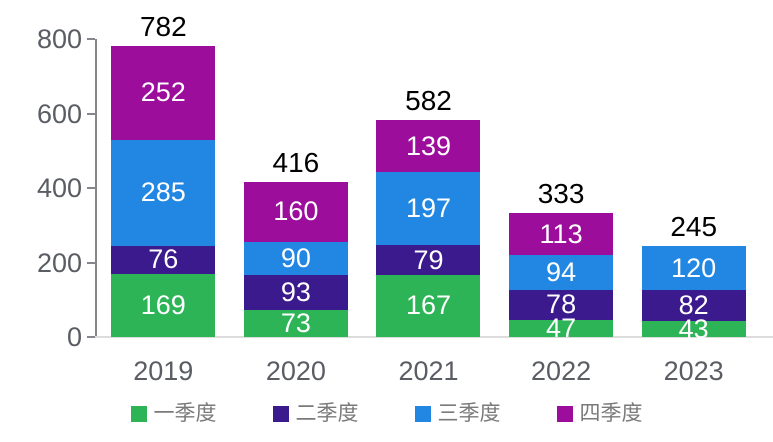  I want to click on bar-group: 782 252 285 76 169, so click(163, 174).